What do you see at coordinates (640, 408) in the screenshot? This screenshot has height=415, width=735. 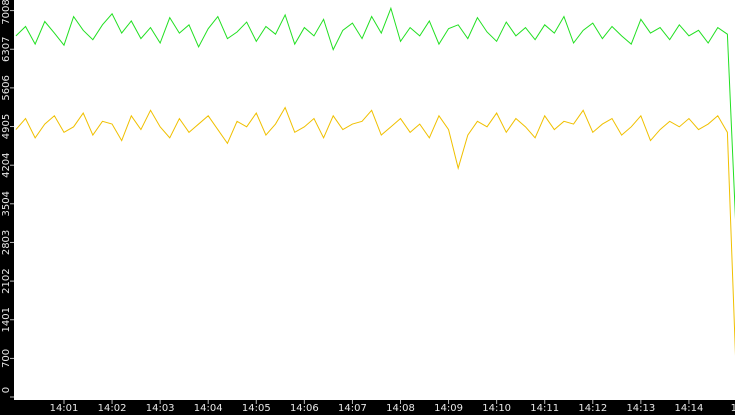 I see `x-tick-label: 14:13` at bounding box center [640, 408].